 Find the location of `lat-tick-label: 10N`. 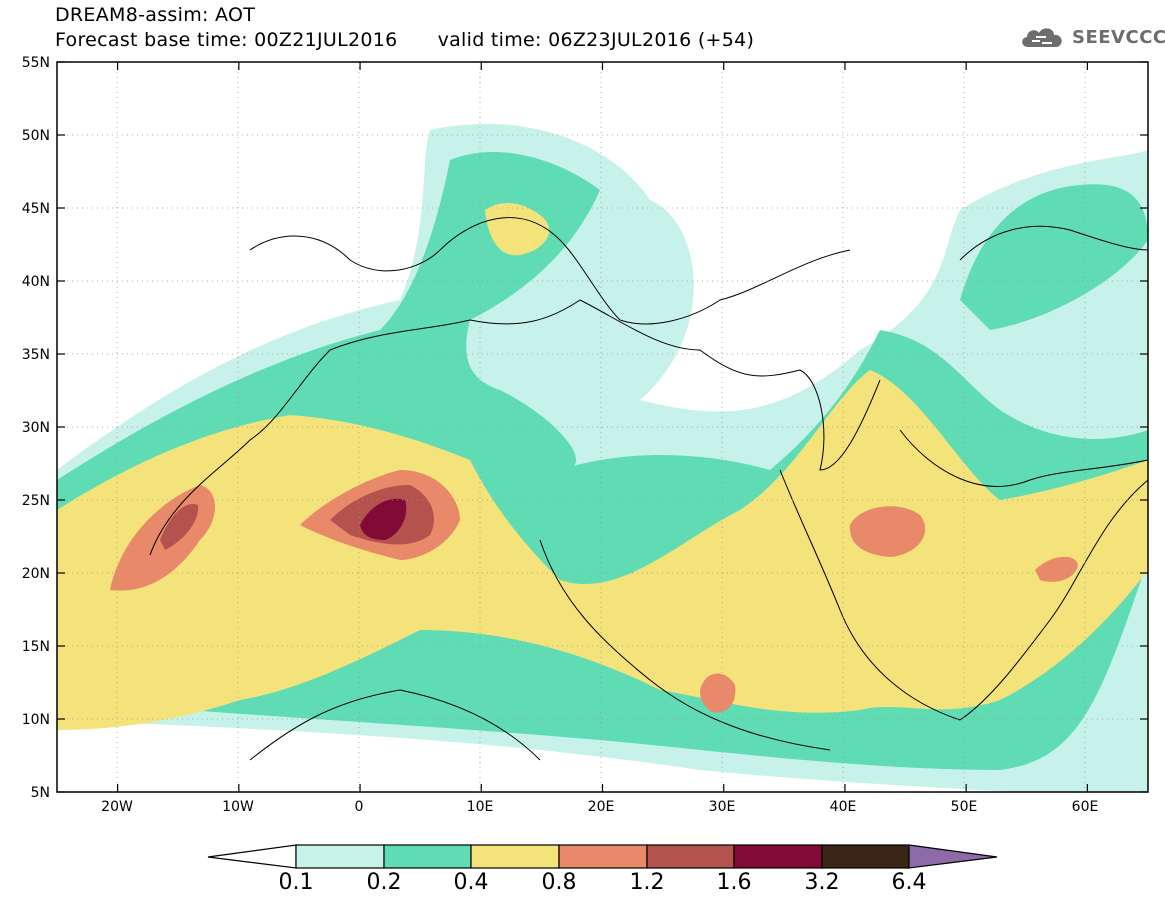

lat-tick-label: 10N is located at coordinates (36, 720).